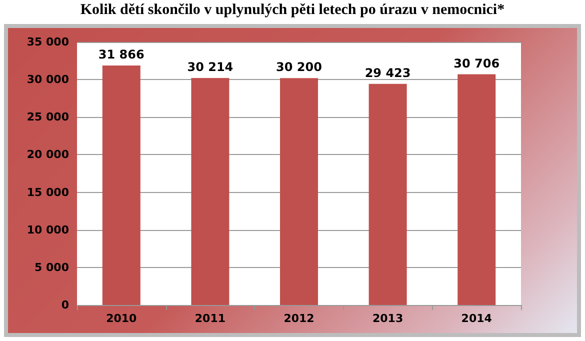 The image size is (585, 341). Describe the element at coordinates (52, 267) in the screenshot. I see `y-tick-label: 5 000` at that location.